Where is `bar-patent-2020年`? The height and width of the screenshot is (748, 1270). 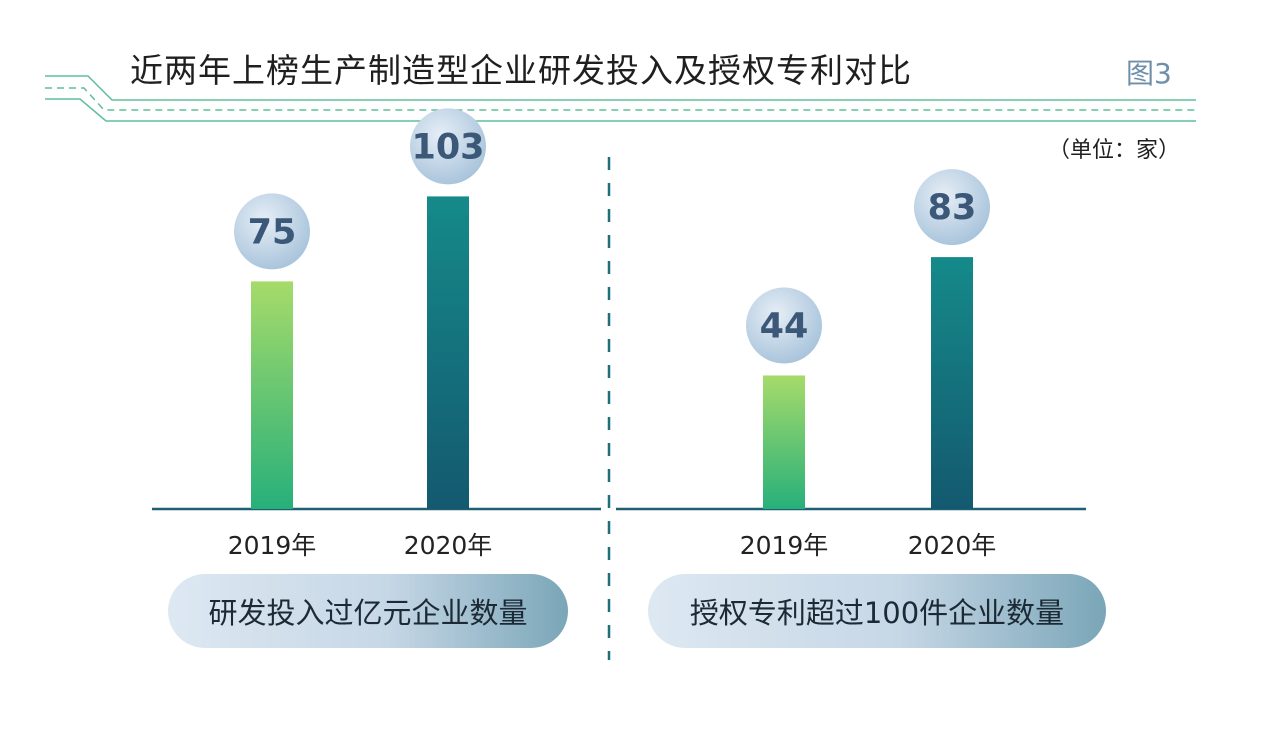 bar-patent-2020年 is located at coordinates (952, 383).